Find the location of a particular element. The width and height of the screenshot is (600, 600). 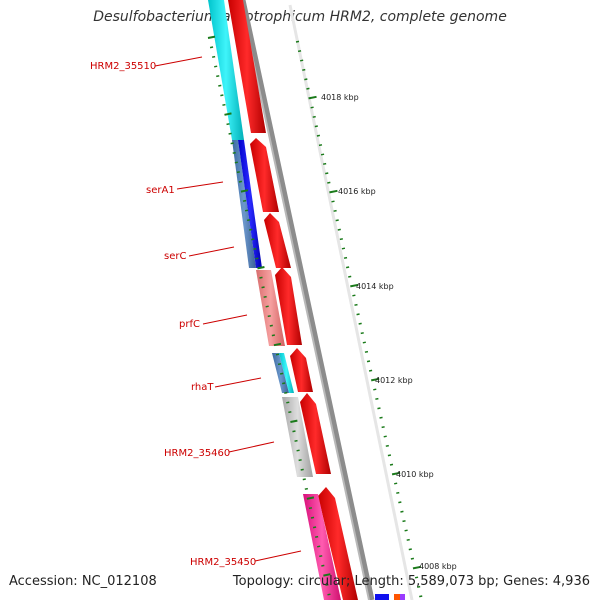

kbp-label: 4008 kbp is located at coordinates (438, 566).